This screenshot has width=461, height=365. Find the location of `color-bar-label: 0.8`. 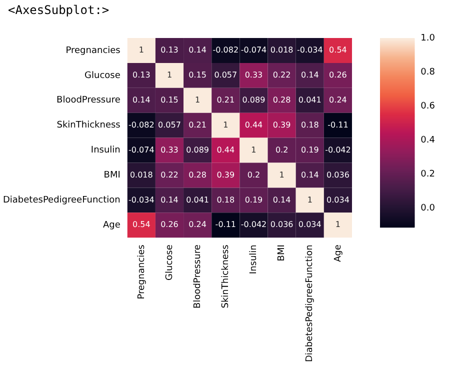

color-bar-label: 0.8 is located at coordinates (428, 72).